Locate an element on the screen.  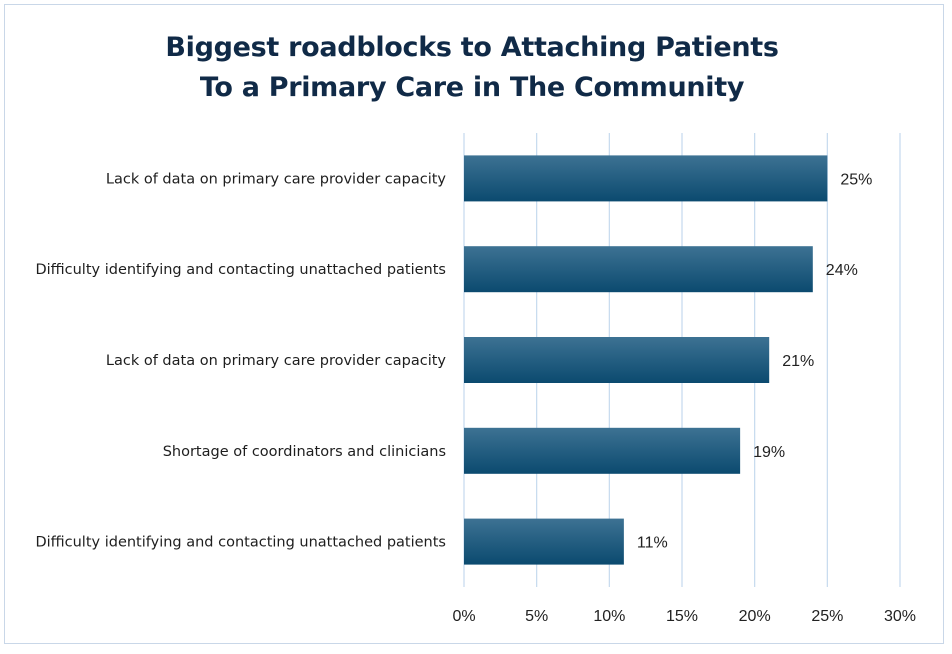
x-tick-label: 15% is located at coordinates (682, 616).